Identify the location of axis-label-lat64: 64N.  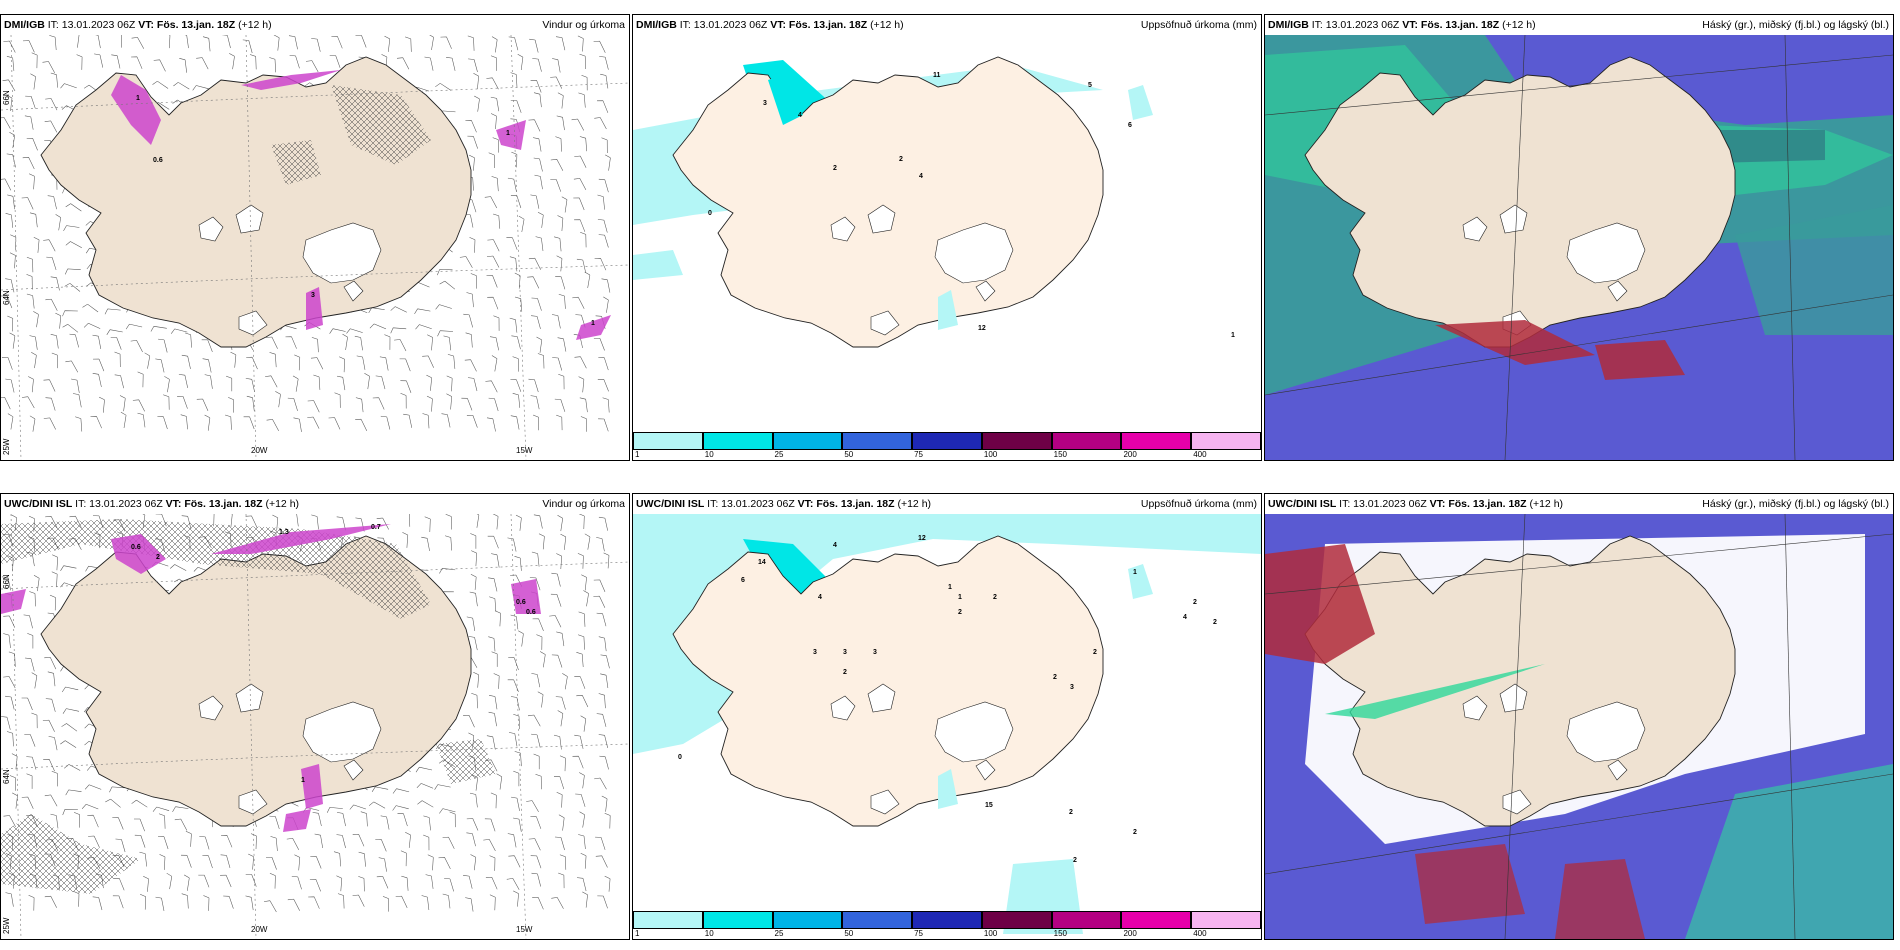
(6, 776).